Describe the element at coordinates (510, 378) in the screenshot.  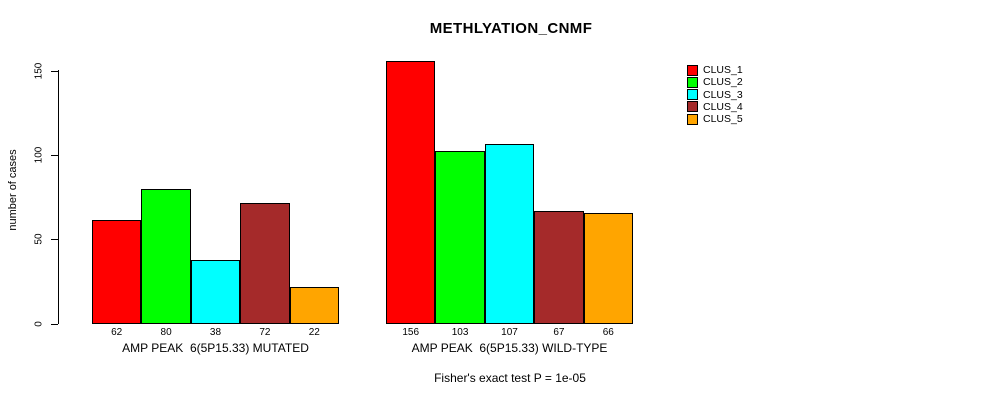
I see `fisher-test-annotation: Fisher's exact test P = 1e-05` at that location.